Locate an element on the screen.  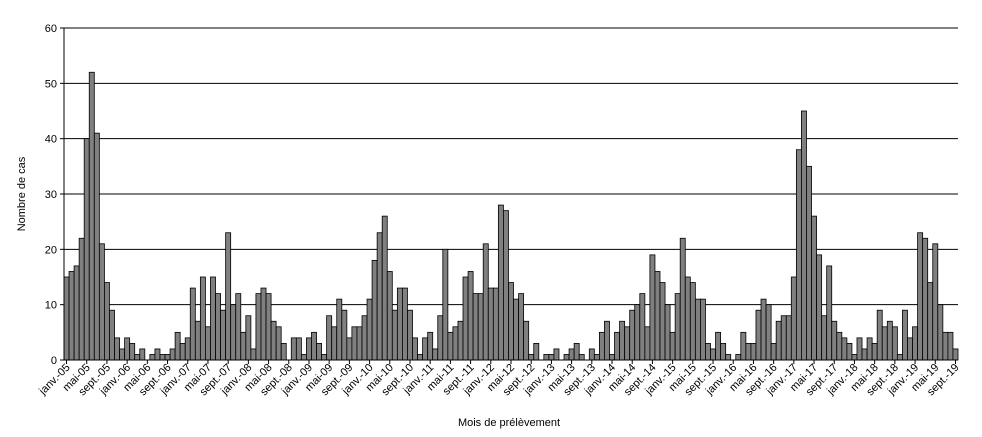
y-tick-label: 50 is located at coordinates (51, 84).